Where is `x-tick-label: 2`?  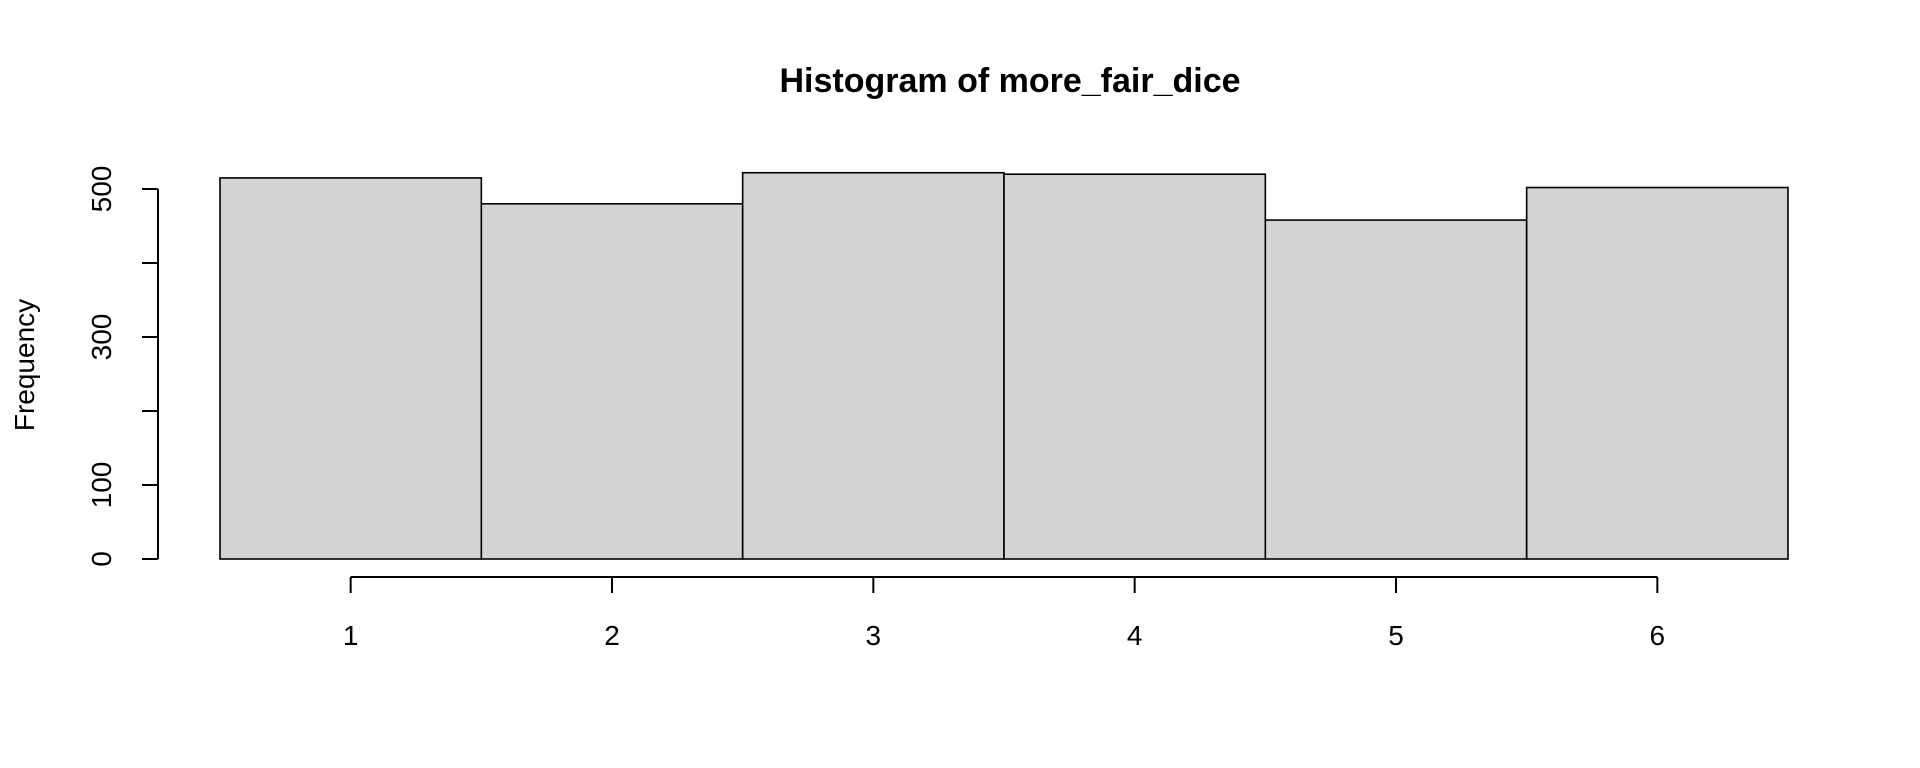
x-tick-label: 2 is located at coordinates (612, 635).